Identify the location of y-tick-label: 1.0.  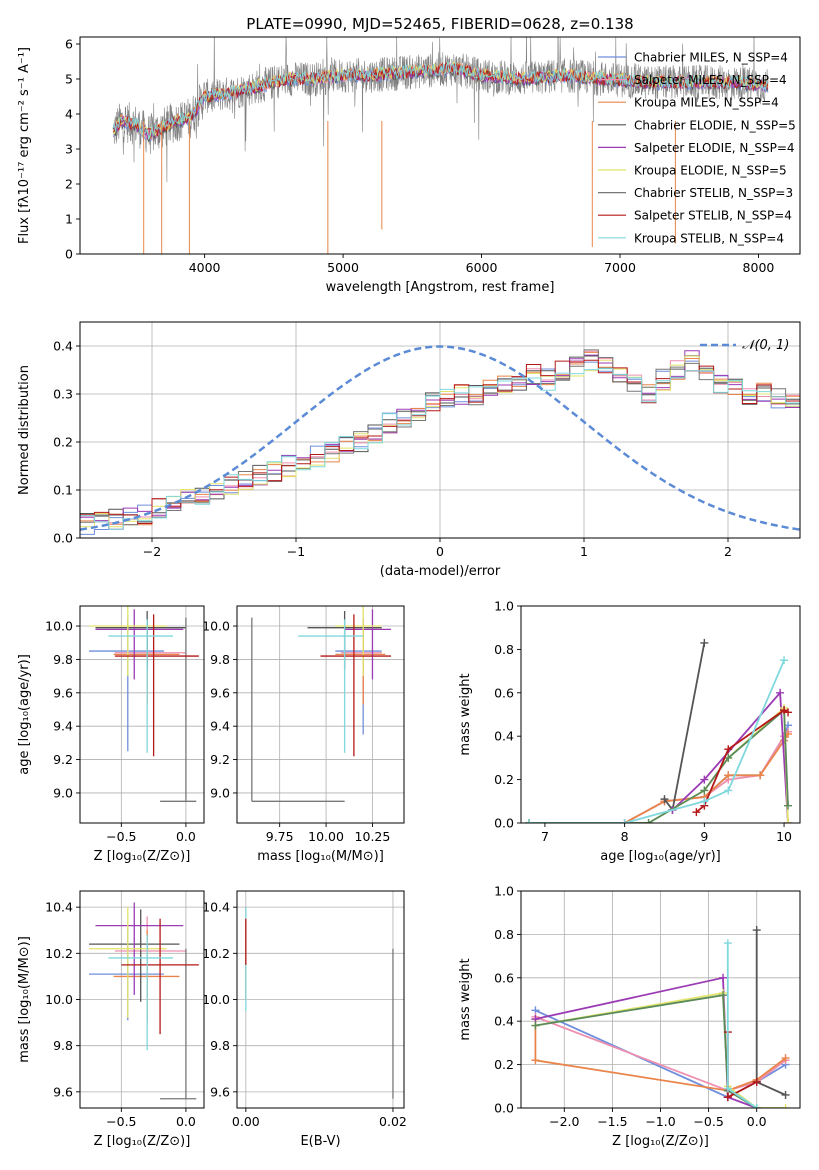
(504, 606).